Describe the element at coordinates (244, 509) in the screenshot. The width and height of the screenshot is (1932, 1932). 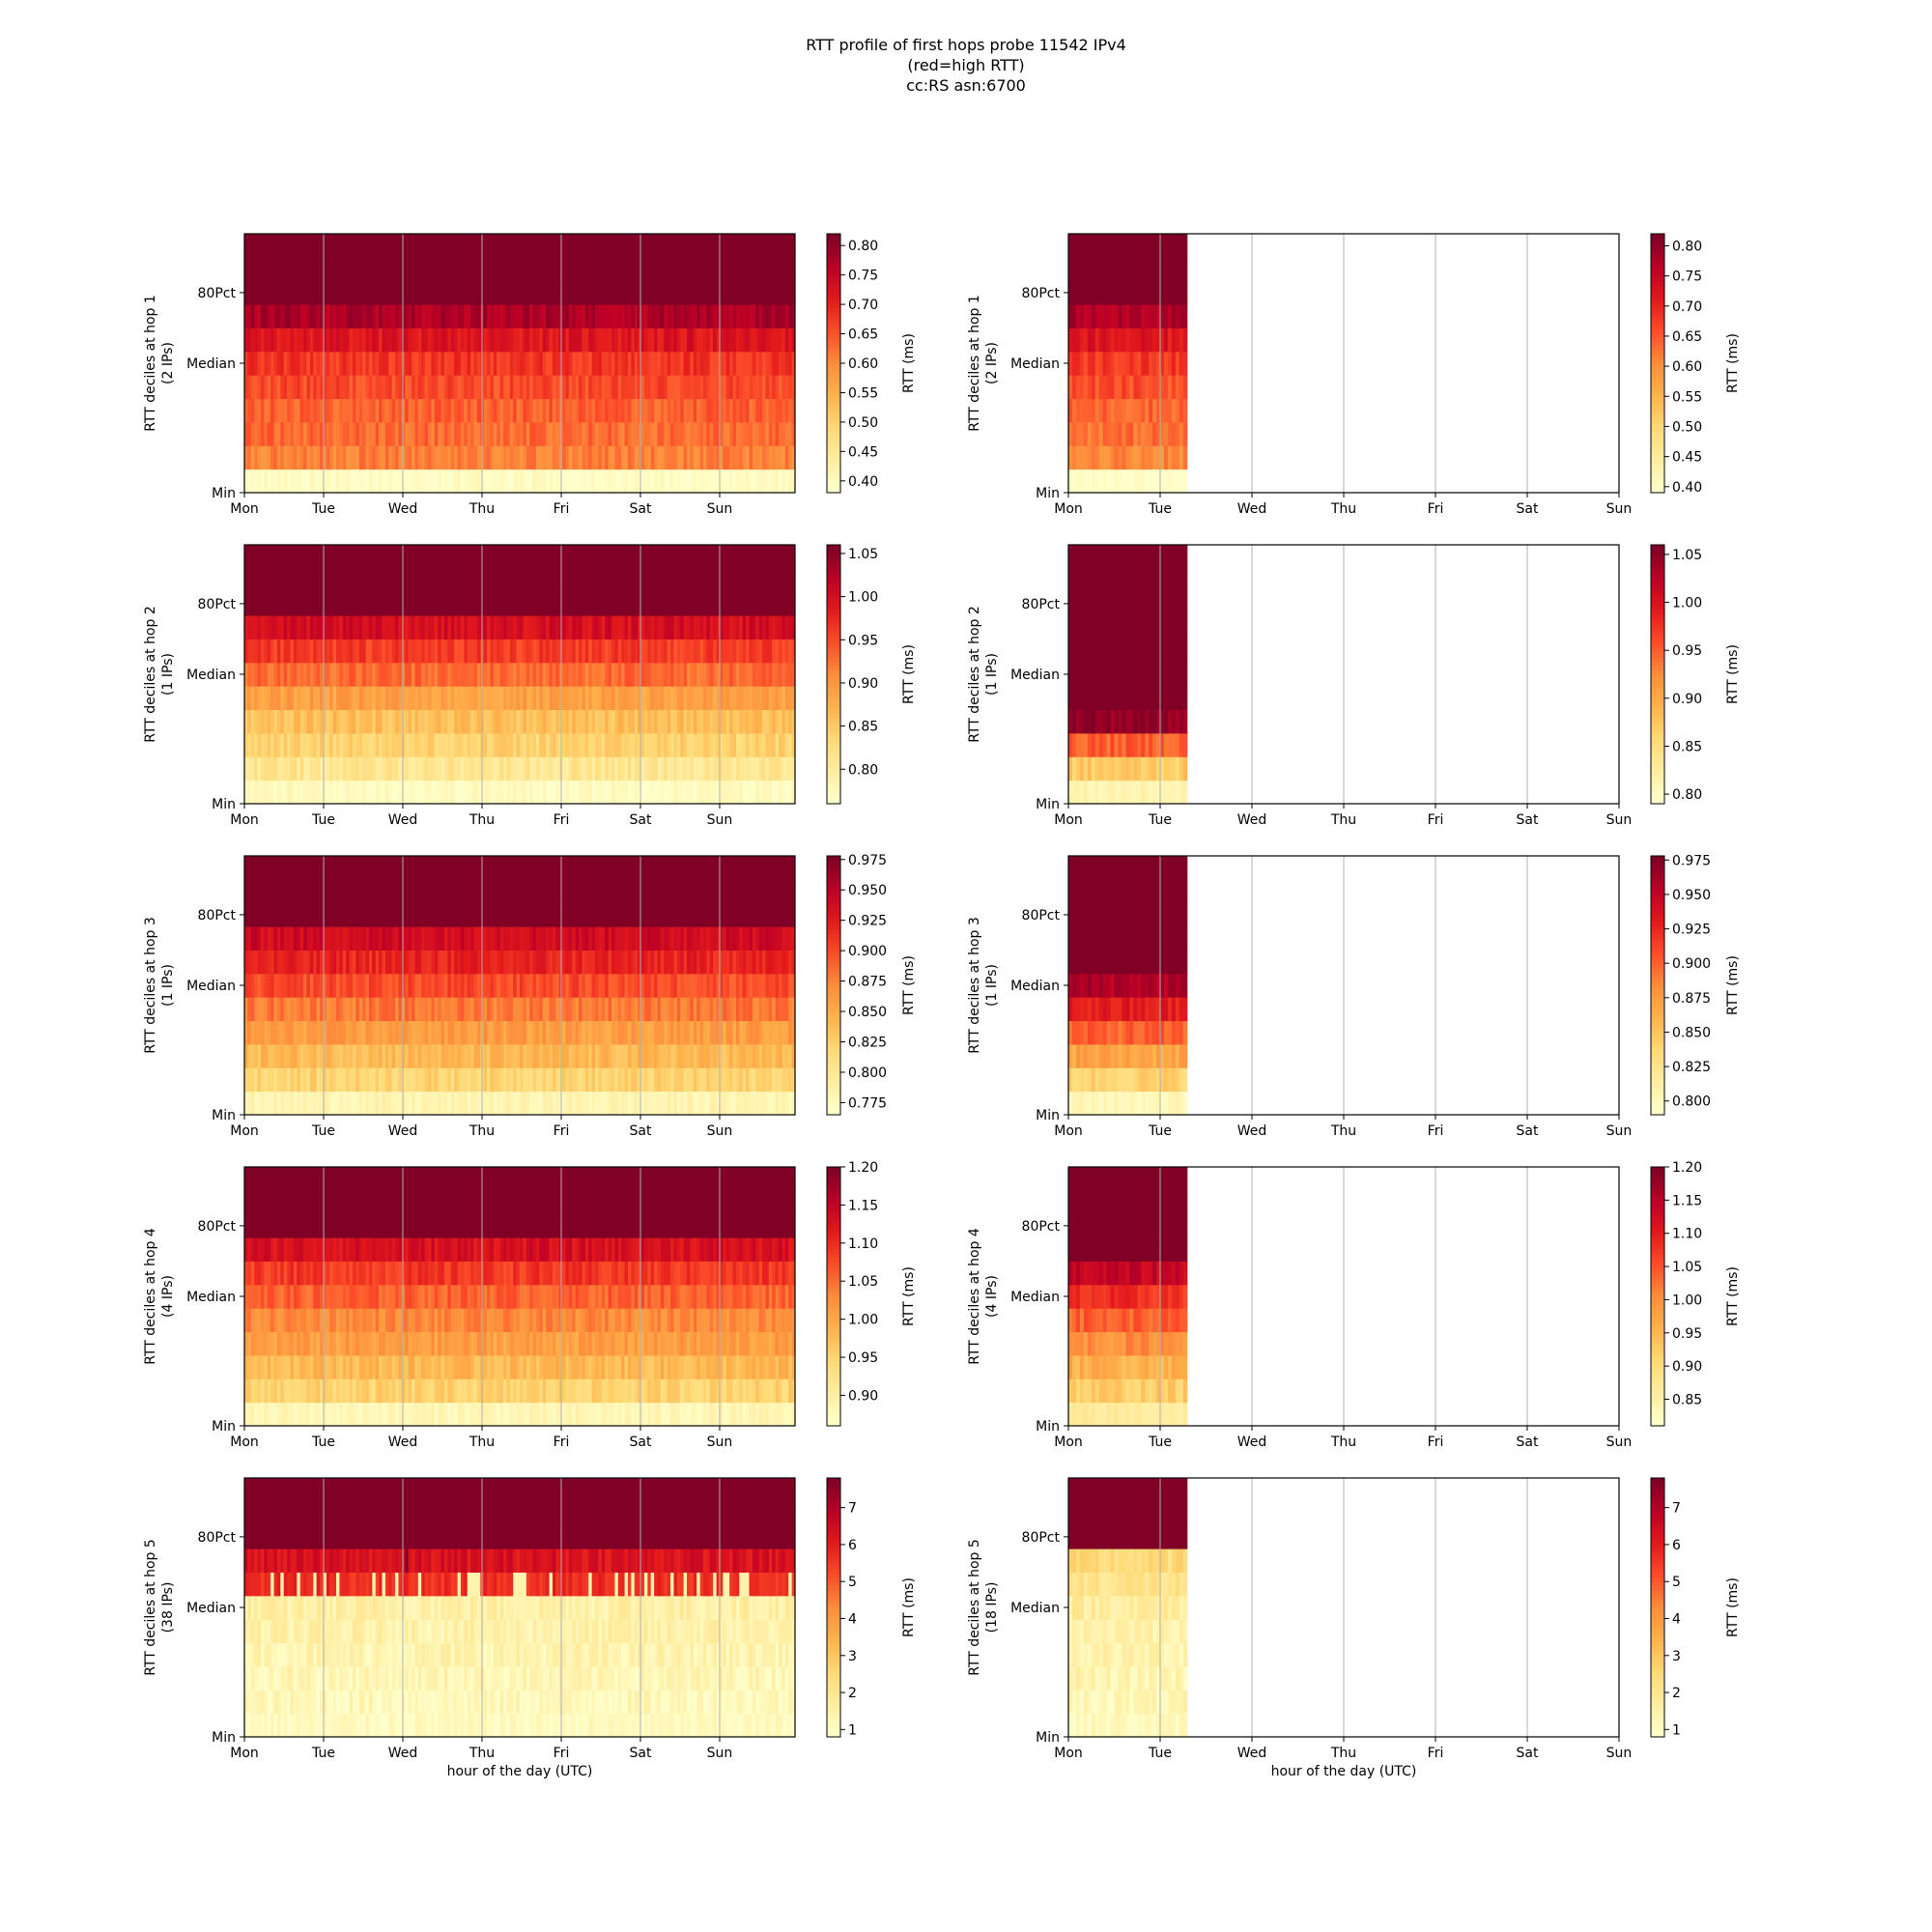
I see `x-tick-label-mon: Mon` at that location.